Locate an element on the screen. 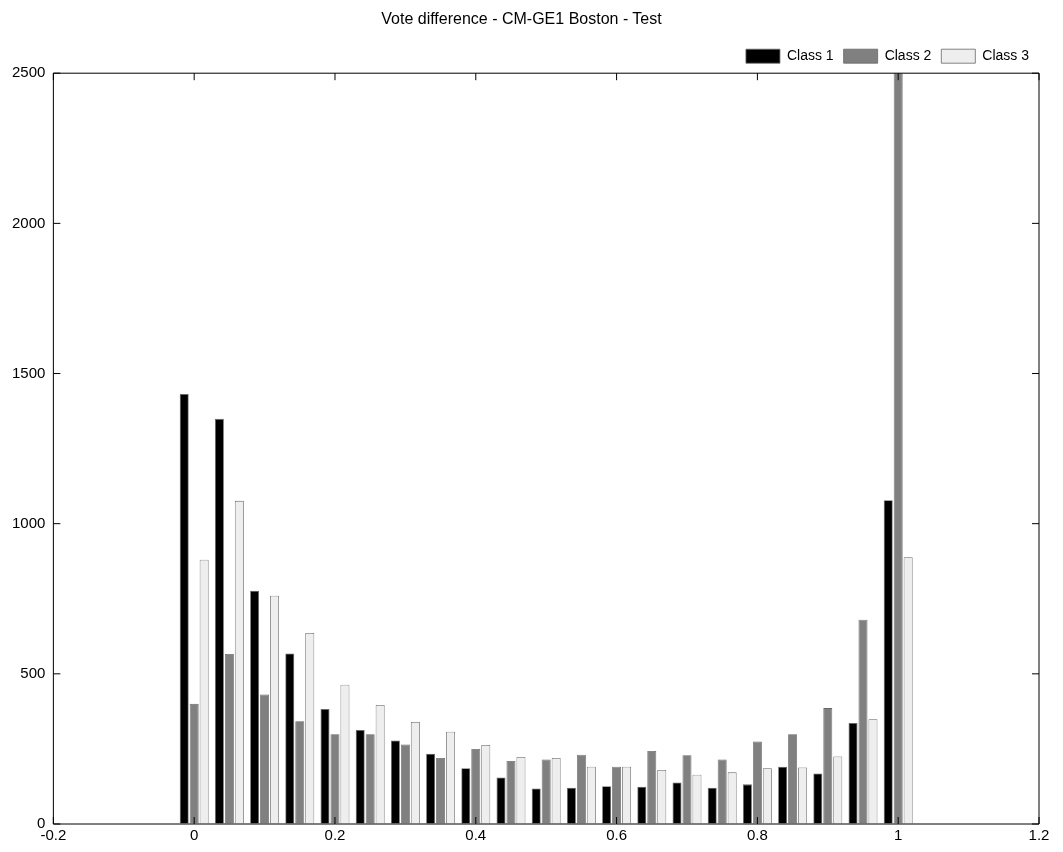 This screenshot has width=1063, height=852. y-tick-label: 2500 is located at coordinates (28, 72).